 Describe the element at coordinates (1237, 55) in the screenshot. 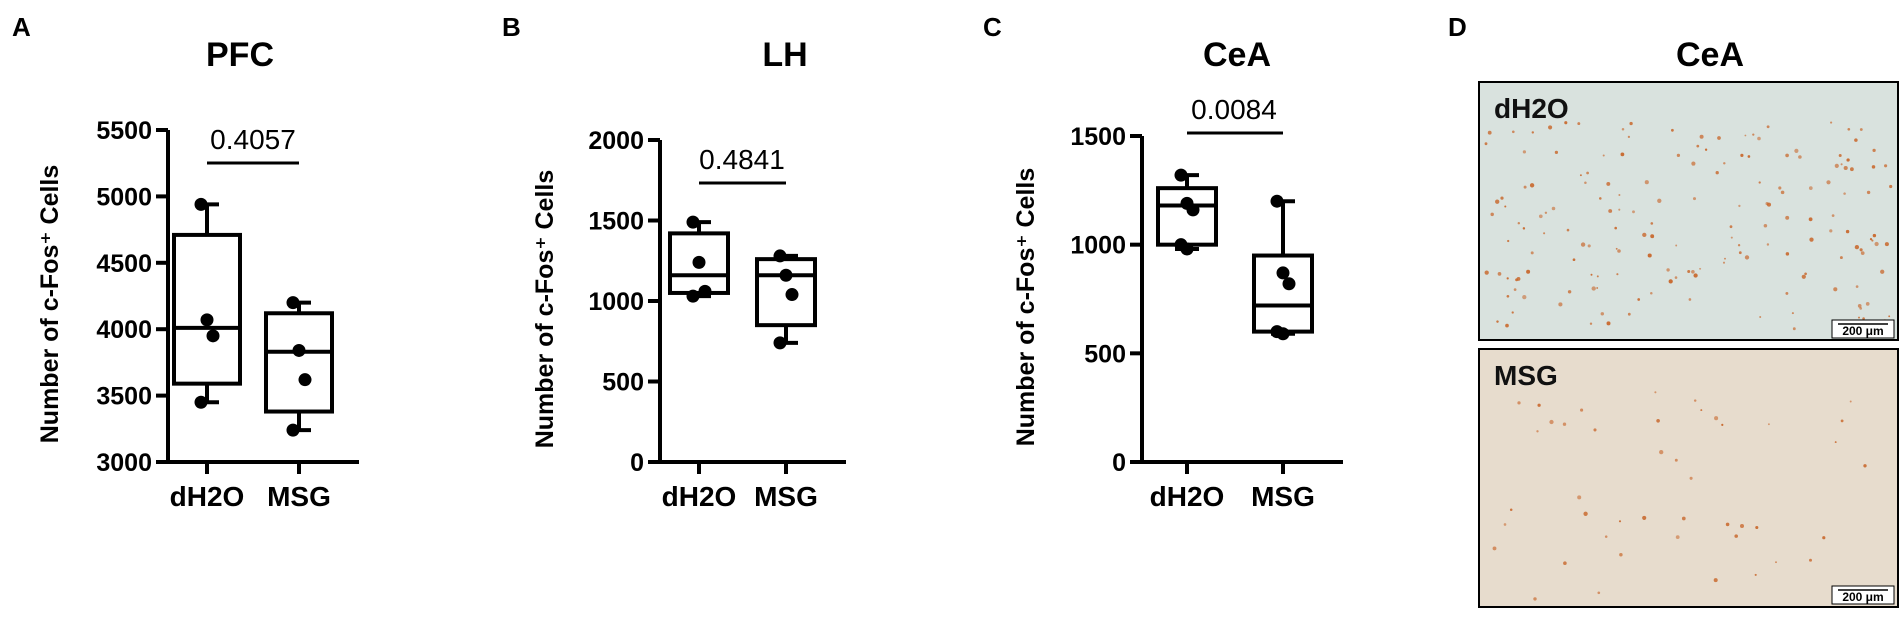

I see `chart-title: CeA` at that location.